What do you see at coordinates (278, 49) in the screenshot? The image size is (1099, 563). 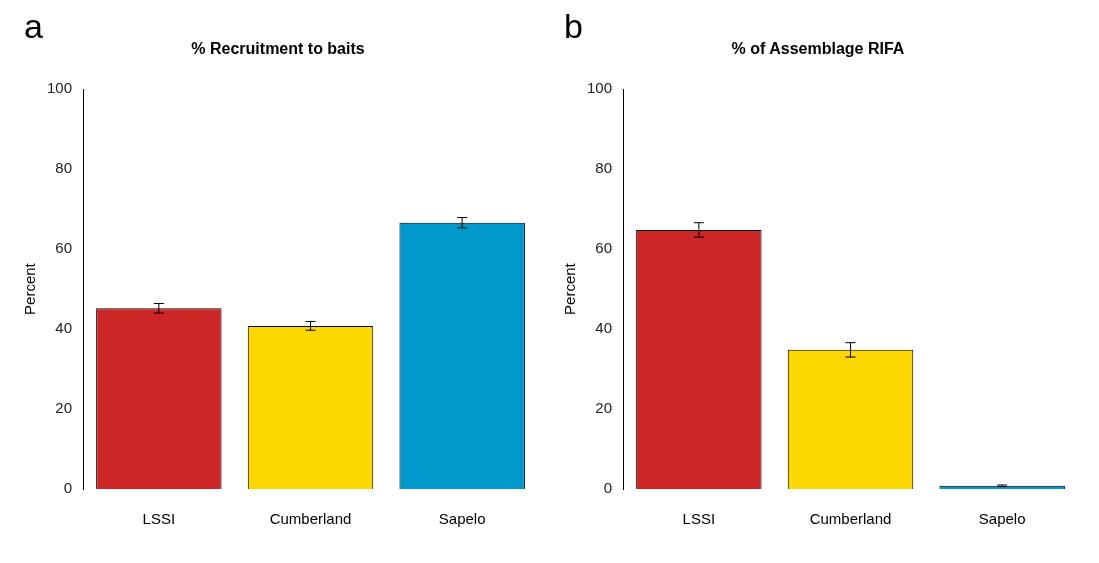 I see `chart-title: % Recruitment to baits` at bounding box center [278, 49].